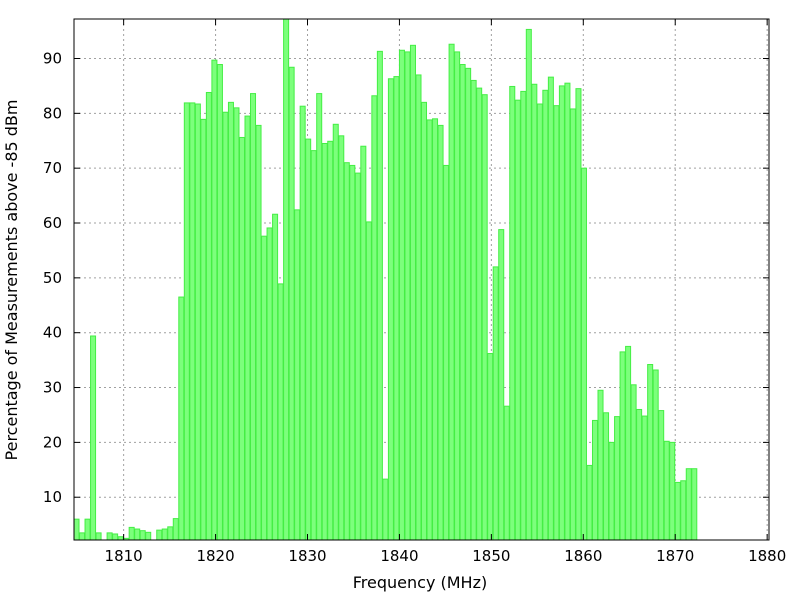 The image size is (800, 600). I want to click on x-tick-label: 1870, so click(675, 556).